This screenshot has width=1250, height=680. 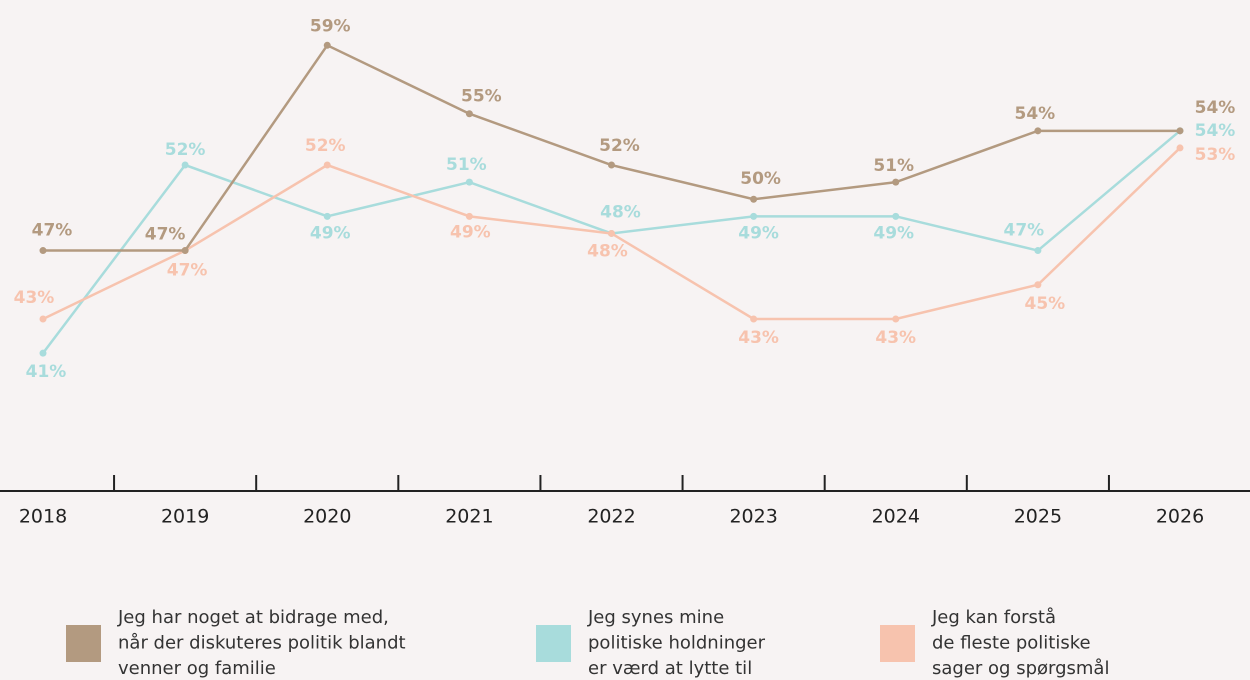 What do you see at coordinates (185, 517) in the screenshot?
I see `x-tick-label: 2019` at bounding box center [185, 517].